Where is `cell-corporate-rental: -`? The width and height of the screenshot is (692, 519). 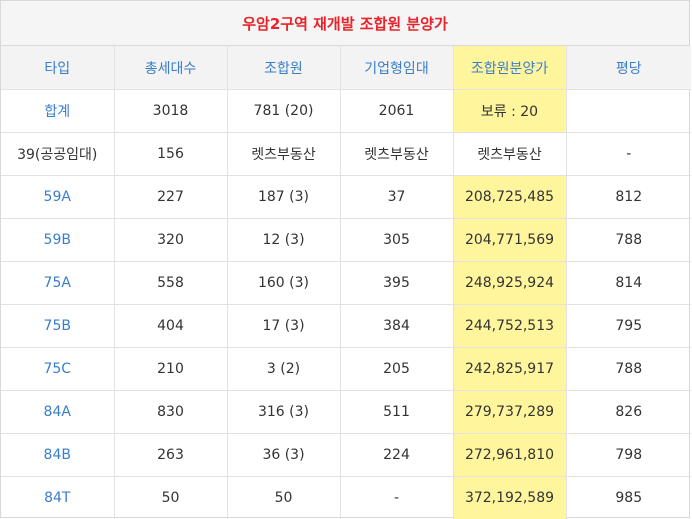
cell-corporate-rental: - is located at coordinates (397, 497).